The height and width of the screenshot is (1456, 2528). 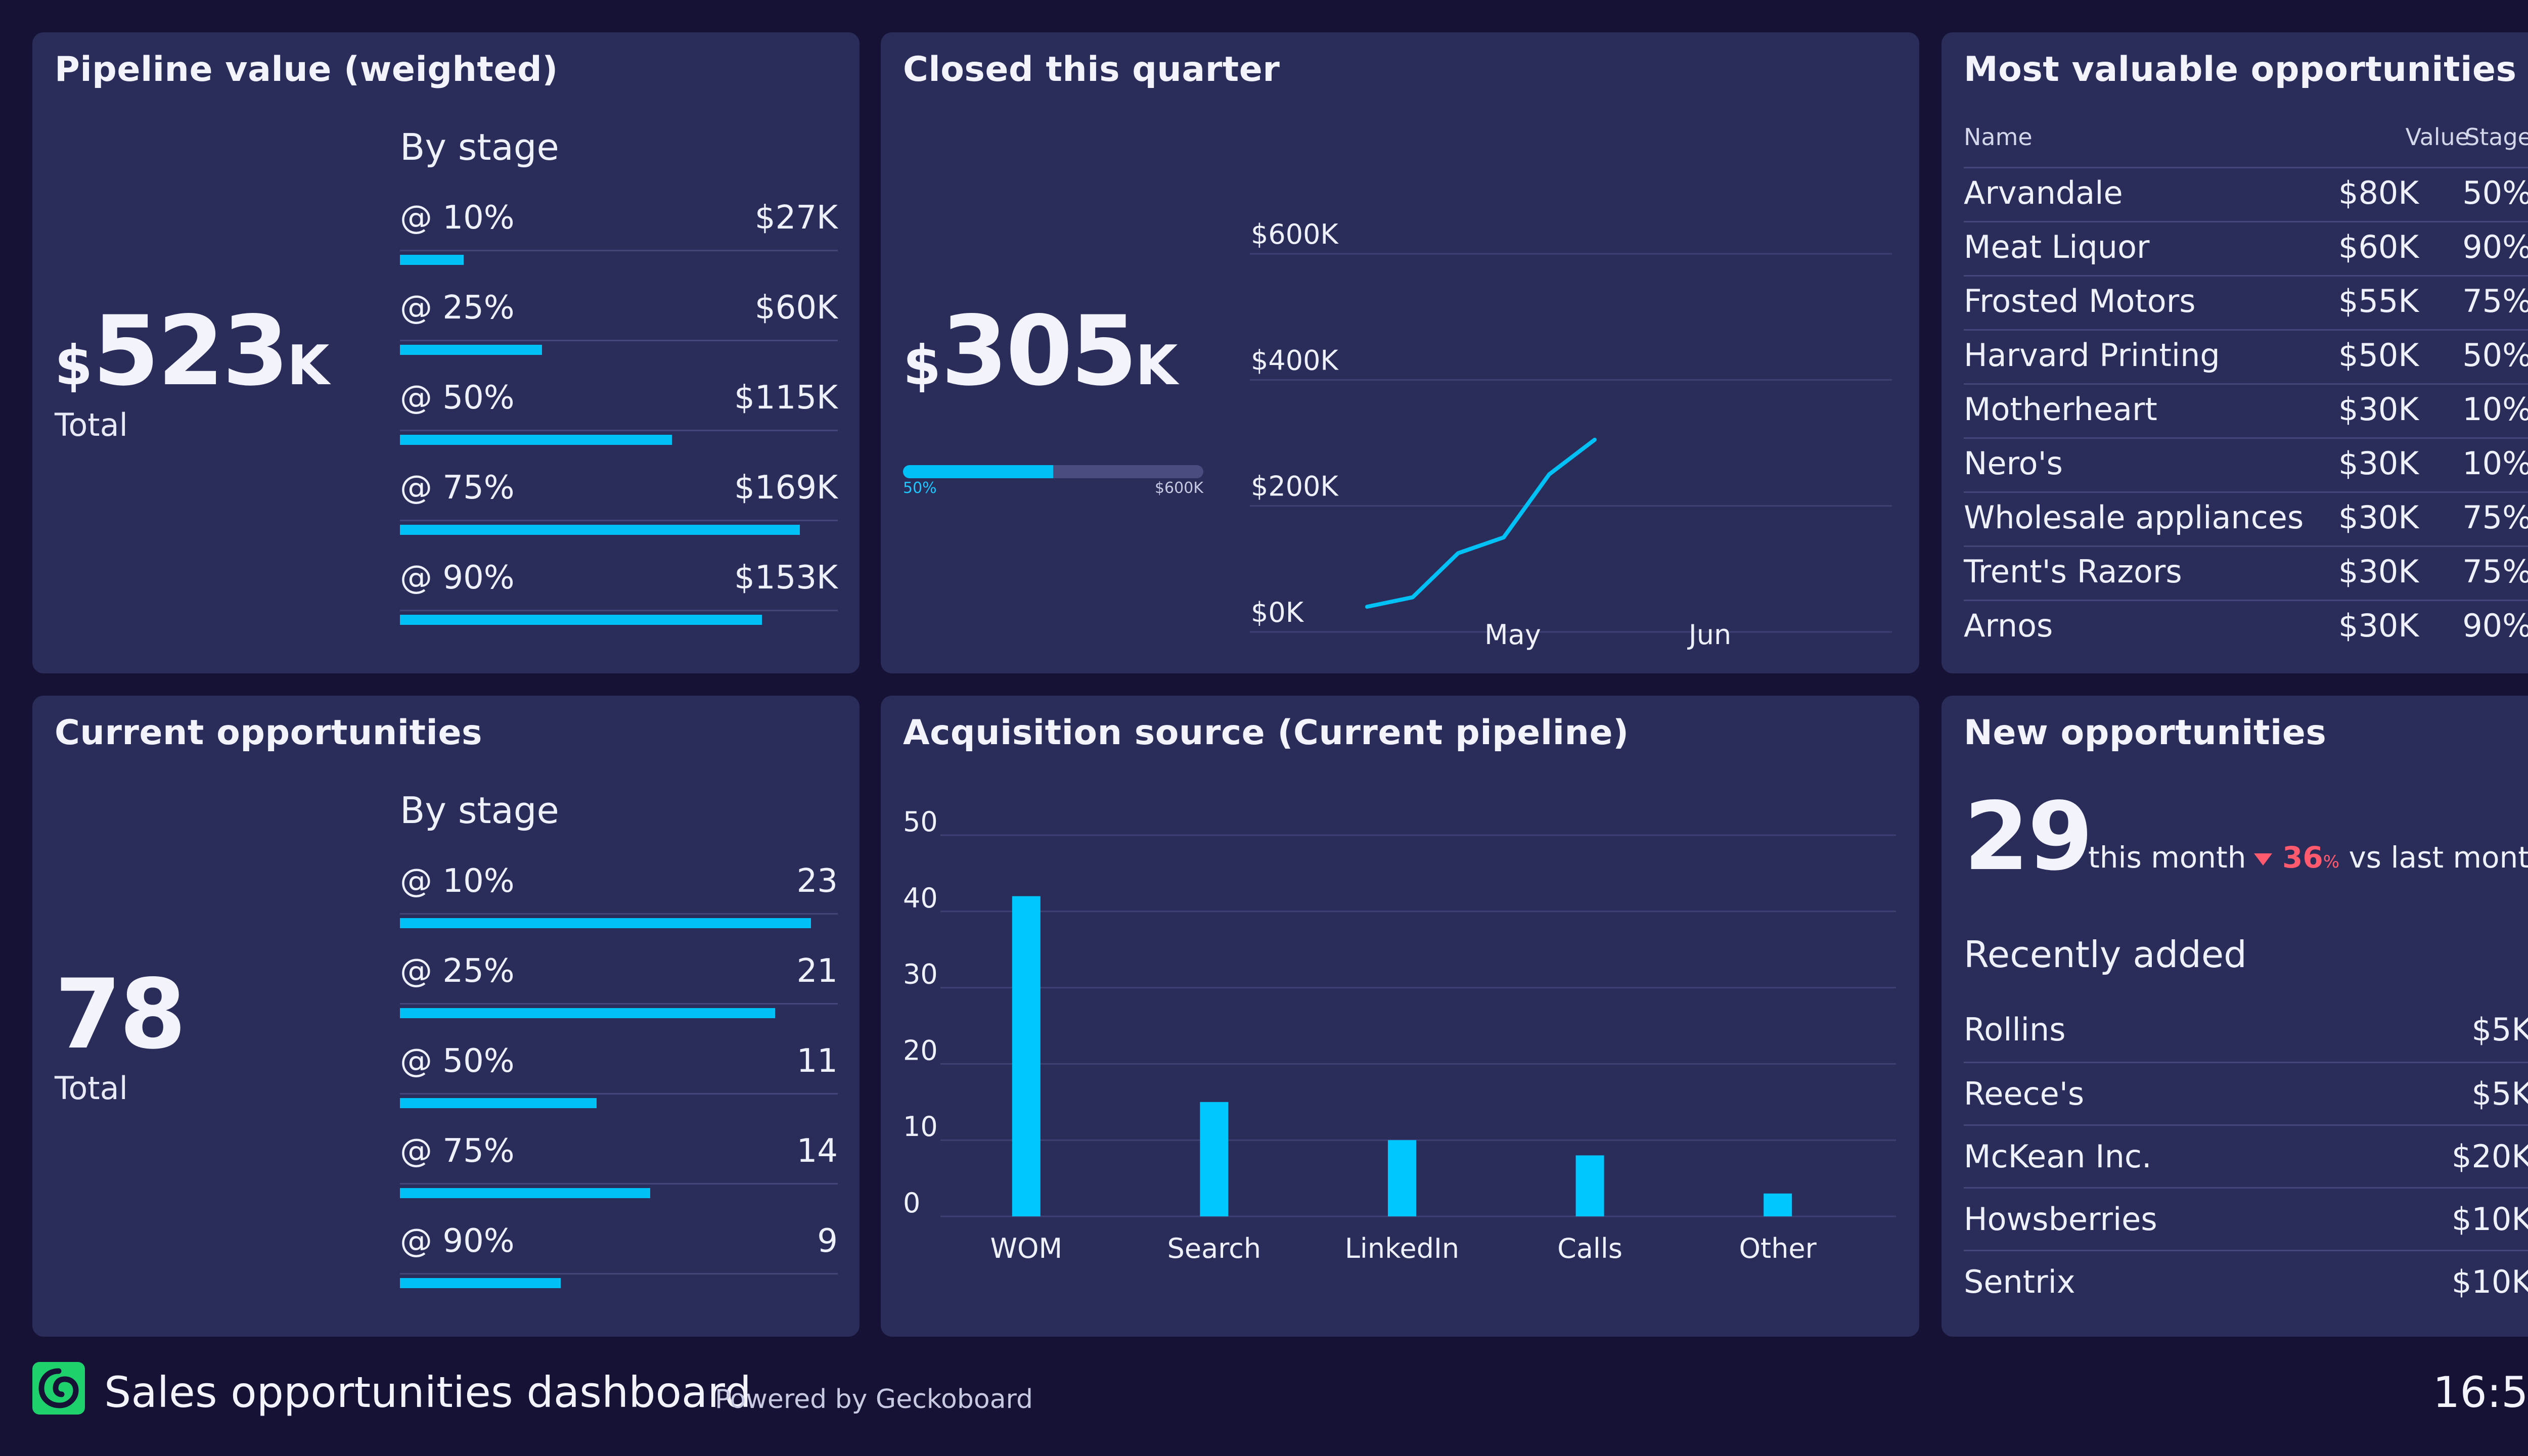 I want to click on change-label: vs last month, so click(x=2438, y=857).